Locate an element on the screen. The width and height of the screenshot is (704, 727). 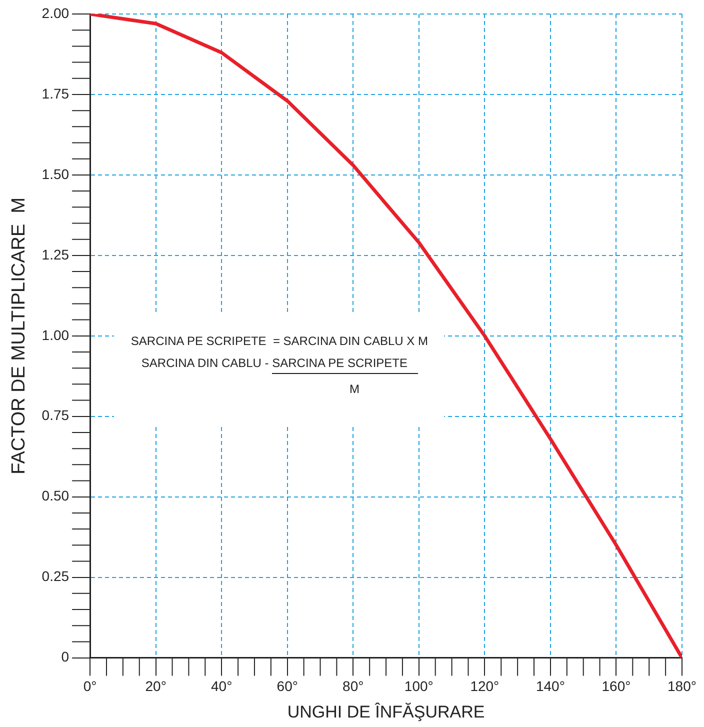
y-tick-label: 0 is located at coordinates (65, 656).